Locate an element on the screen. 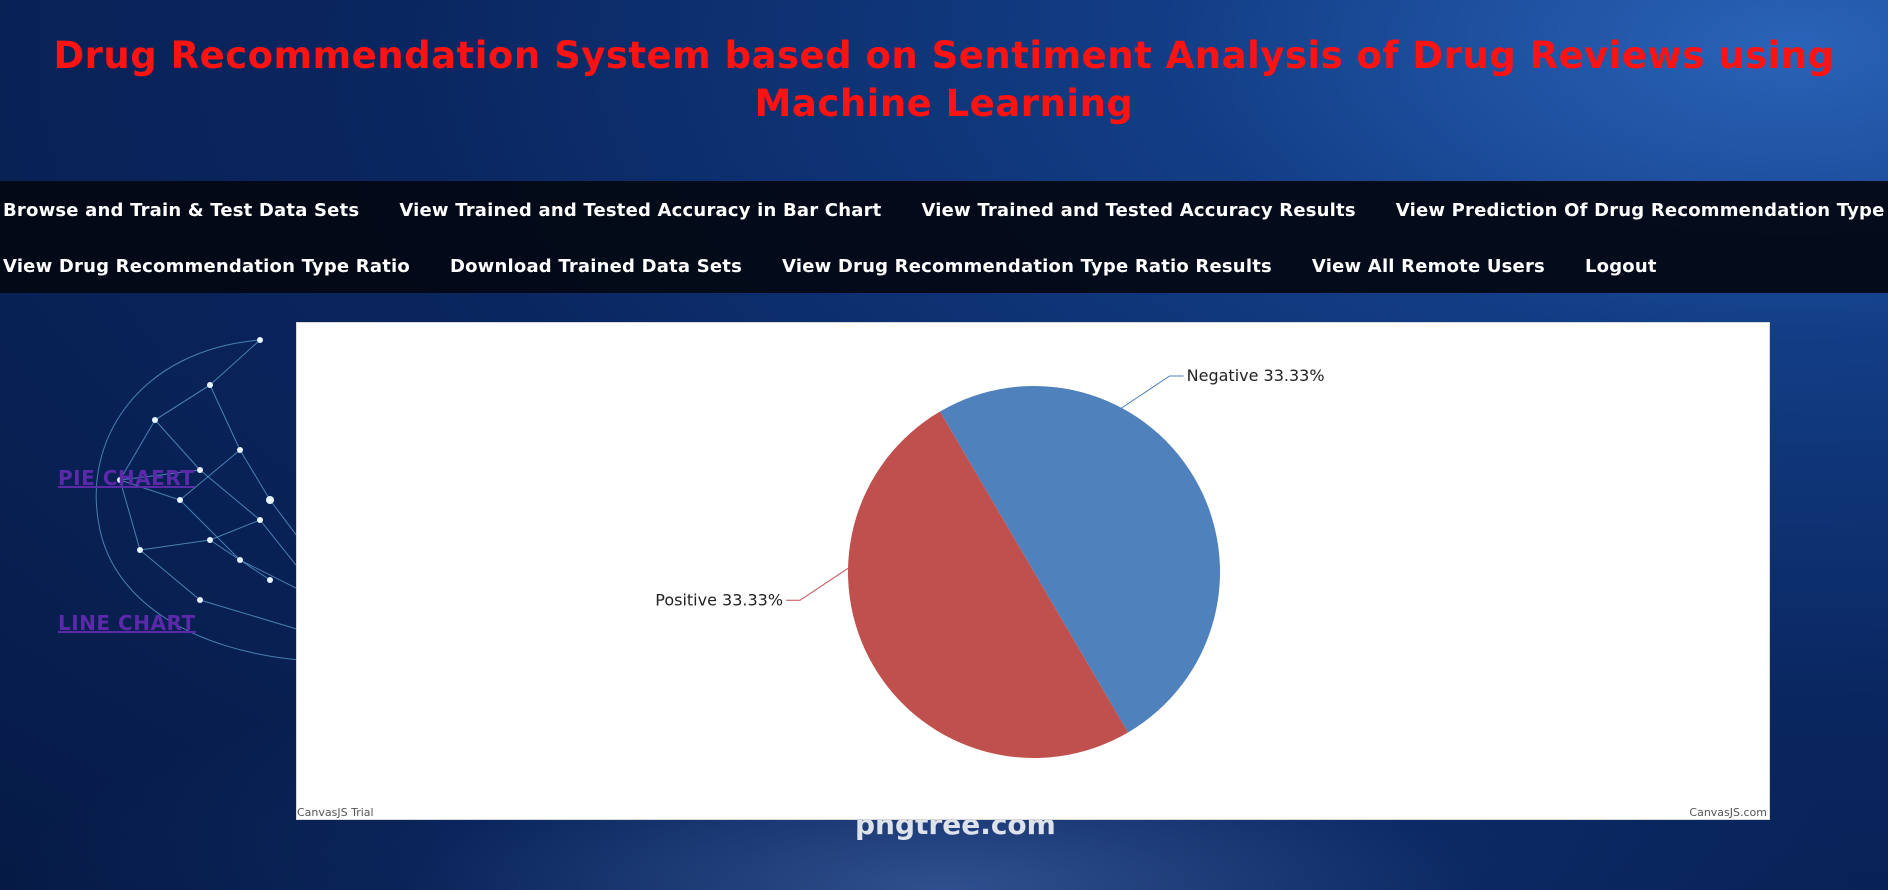 This screenshot has height=890, width=1888. pie-leader-line-positive is located at coordinates (817, 584).